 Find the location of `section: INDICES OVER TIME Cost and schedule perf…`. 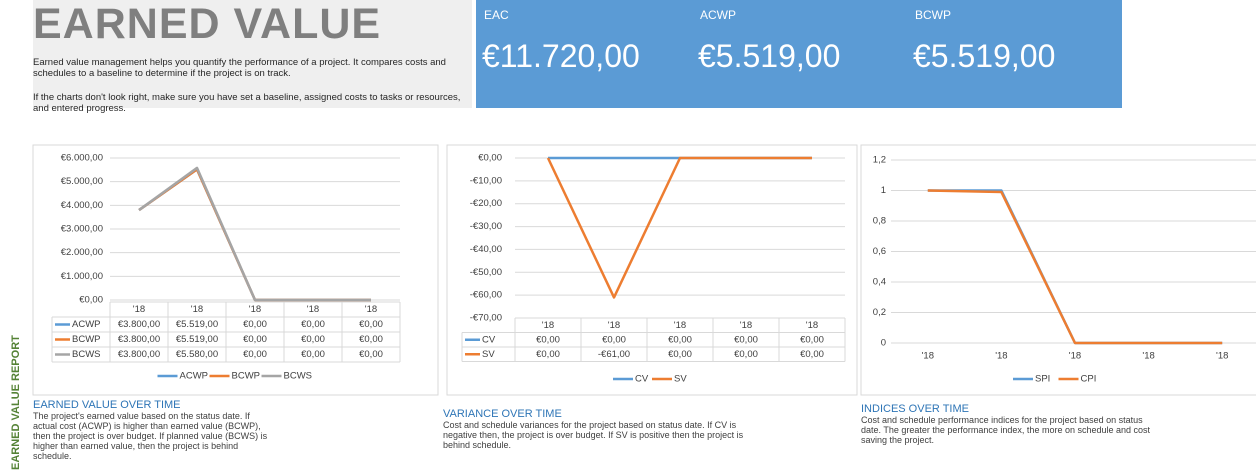

section: INDICES OVER TIME Cost and schedule perf… is located at coordinates (1011, 424).